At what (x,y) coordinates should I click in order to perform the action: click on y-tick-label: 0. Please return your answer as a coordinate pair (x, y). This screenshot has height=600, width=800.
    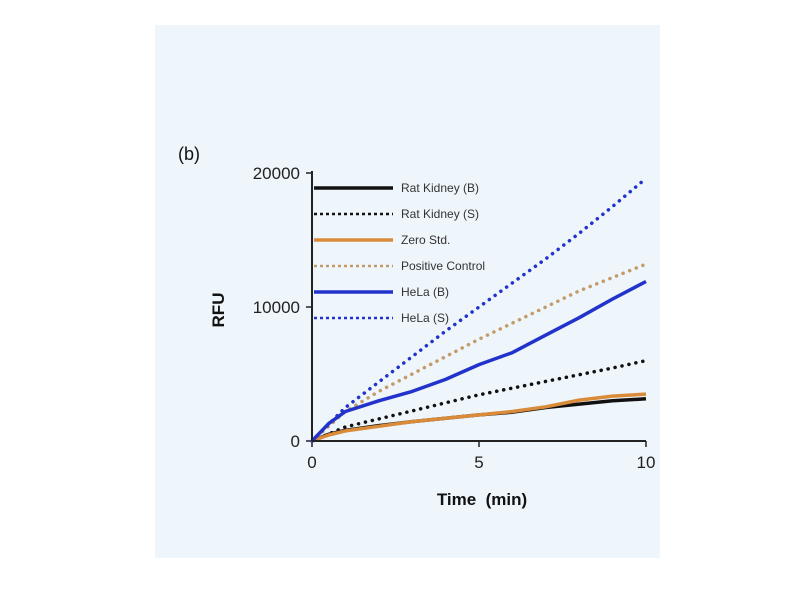
    Looking at the image, I should click on (295, 441).